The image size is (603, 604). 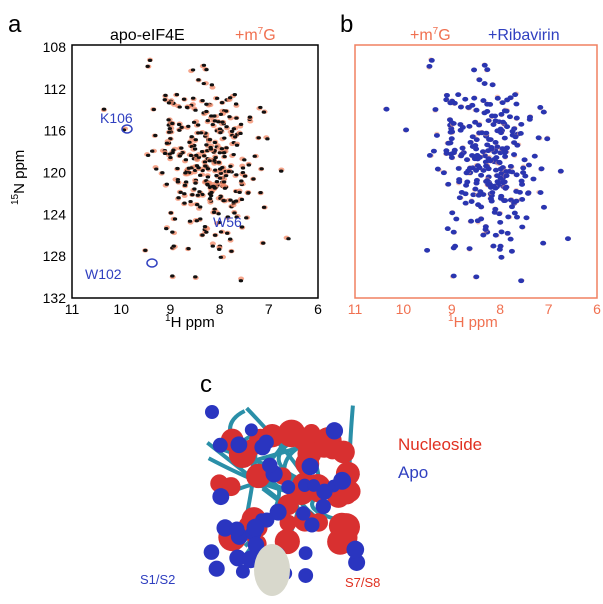 What do you see at coordinates (413, 472) in the screenshot?
I see `legend-apo: Apo` at bounding box center [413, 472].